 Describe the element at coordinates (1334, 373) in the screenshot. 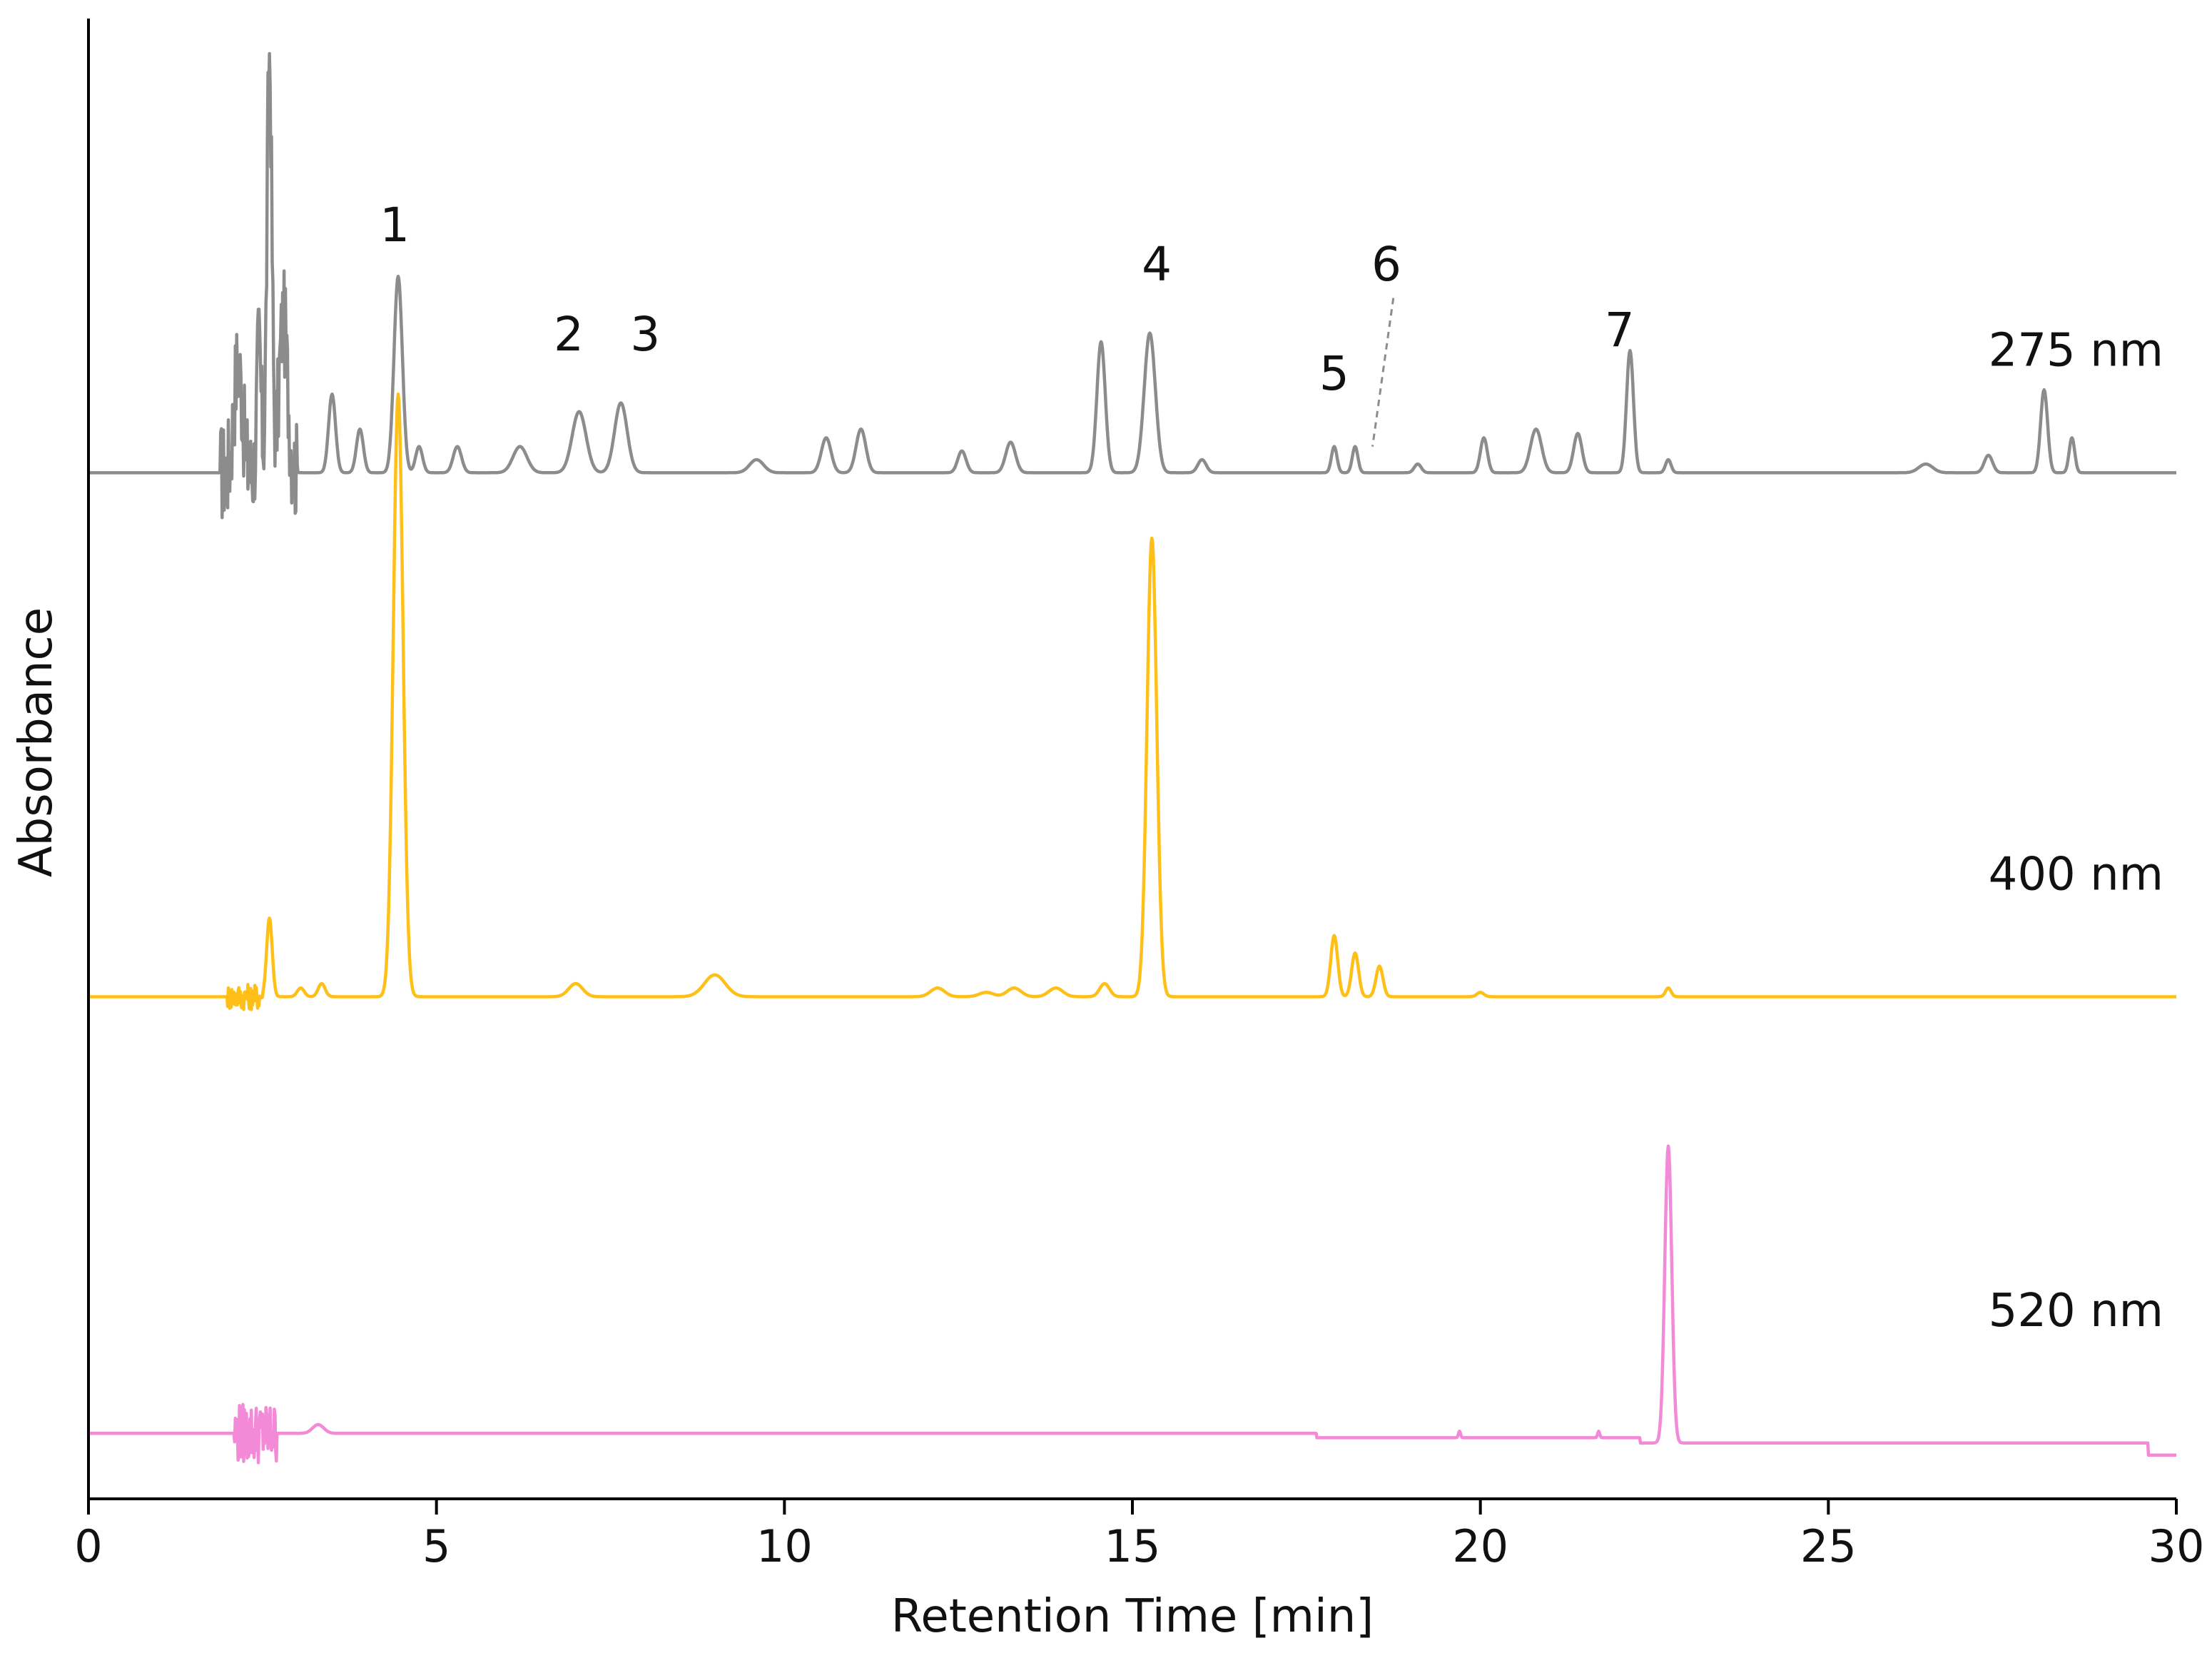

I see `peak-label-5: 5` at that location.